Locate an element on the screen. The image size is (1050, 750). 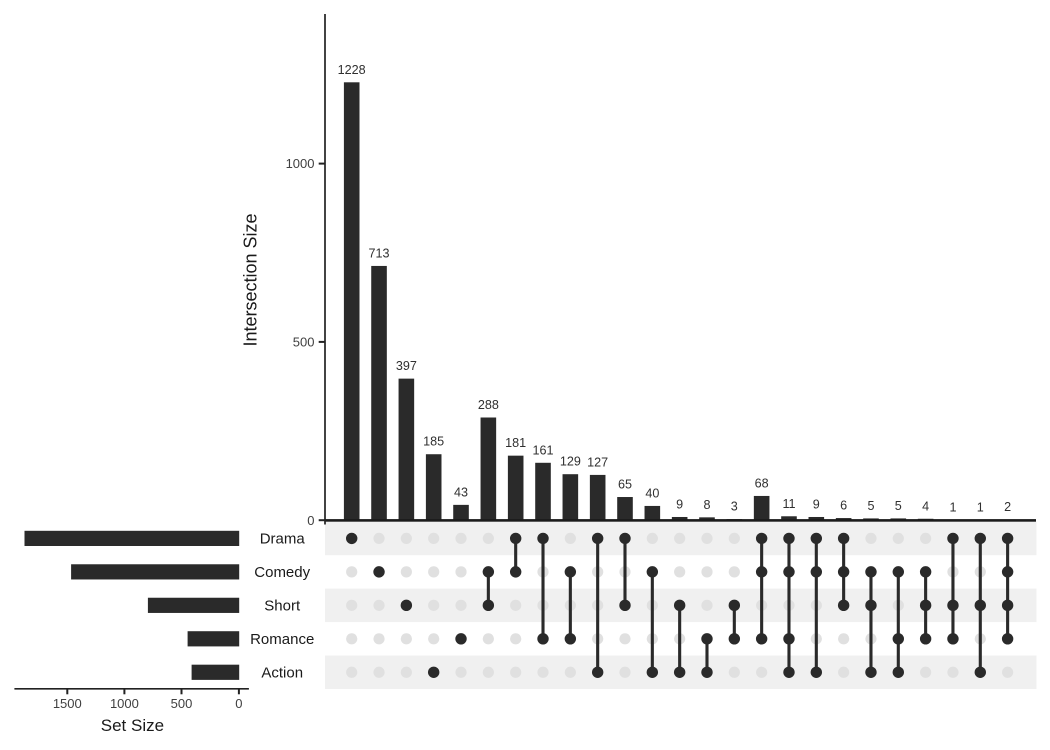
svg-text: Drama is located at coordinates (283, 539).